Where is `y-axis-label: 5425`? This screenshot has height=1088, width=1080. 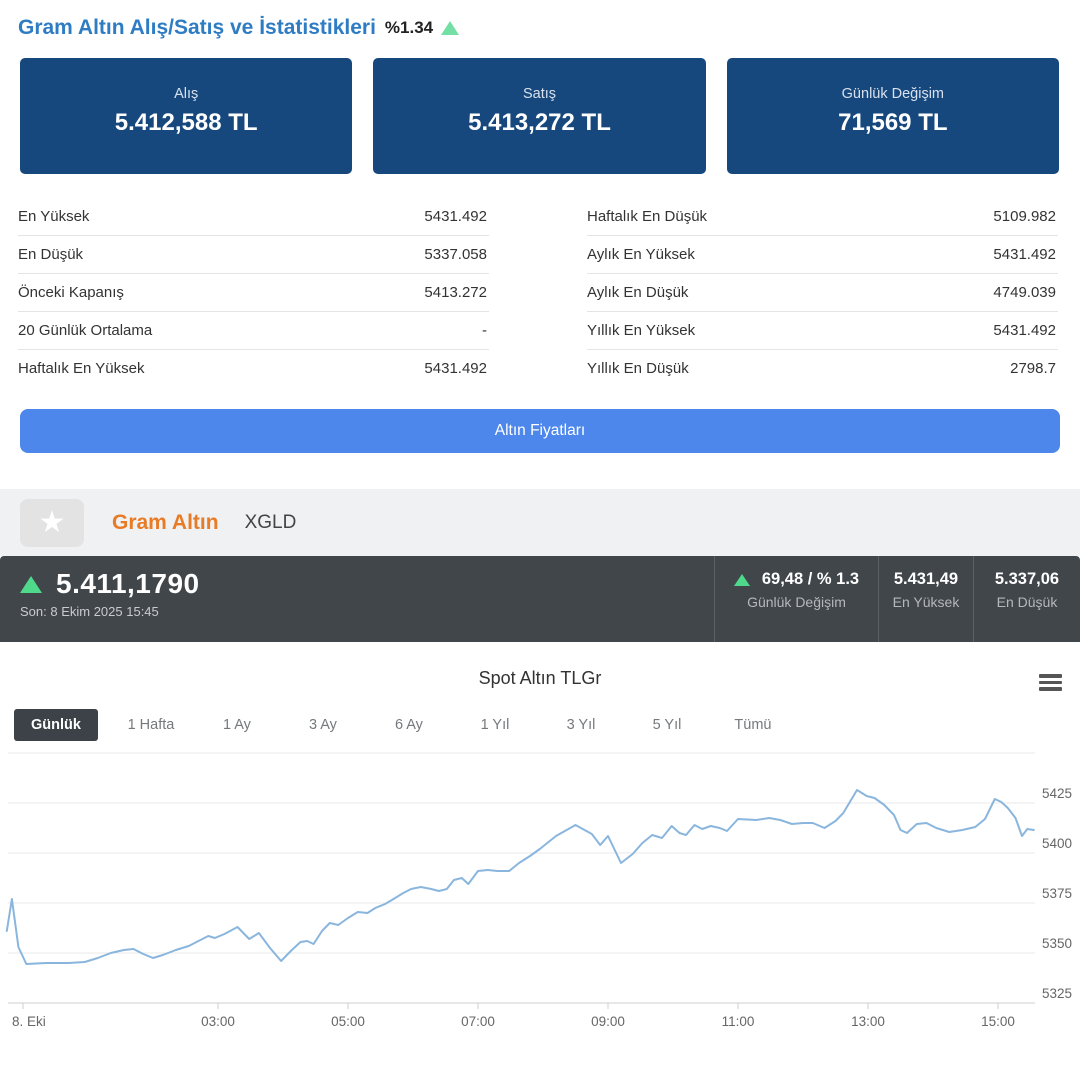 y-axis-label: 5425 is located at coordinates (1057, 793).